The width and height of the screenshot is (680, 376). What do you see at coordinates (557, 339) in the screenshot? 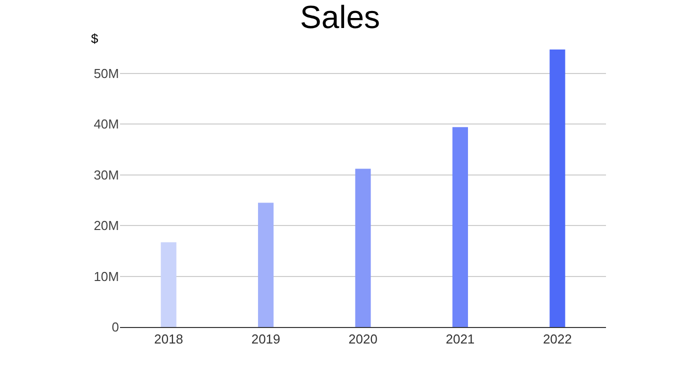
I see `x-tick-label: 2022` at bounding box center [557, 339].